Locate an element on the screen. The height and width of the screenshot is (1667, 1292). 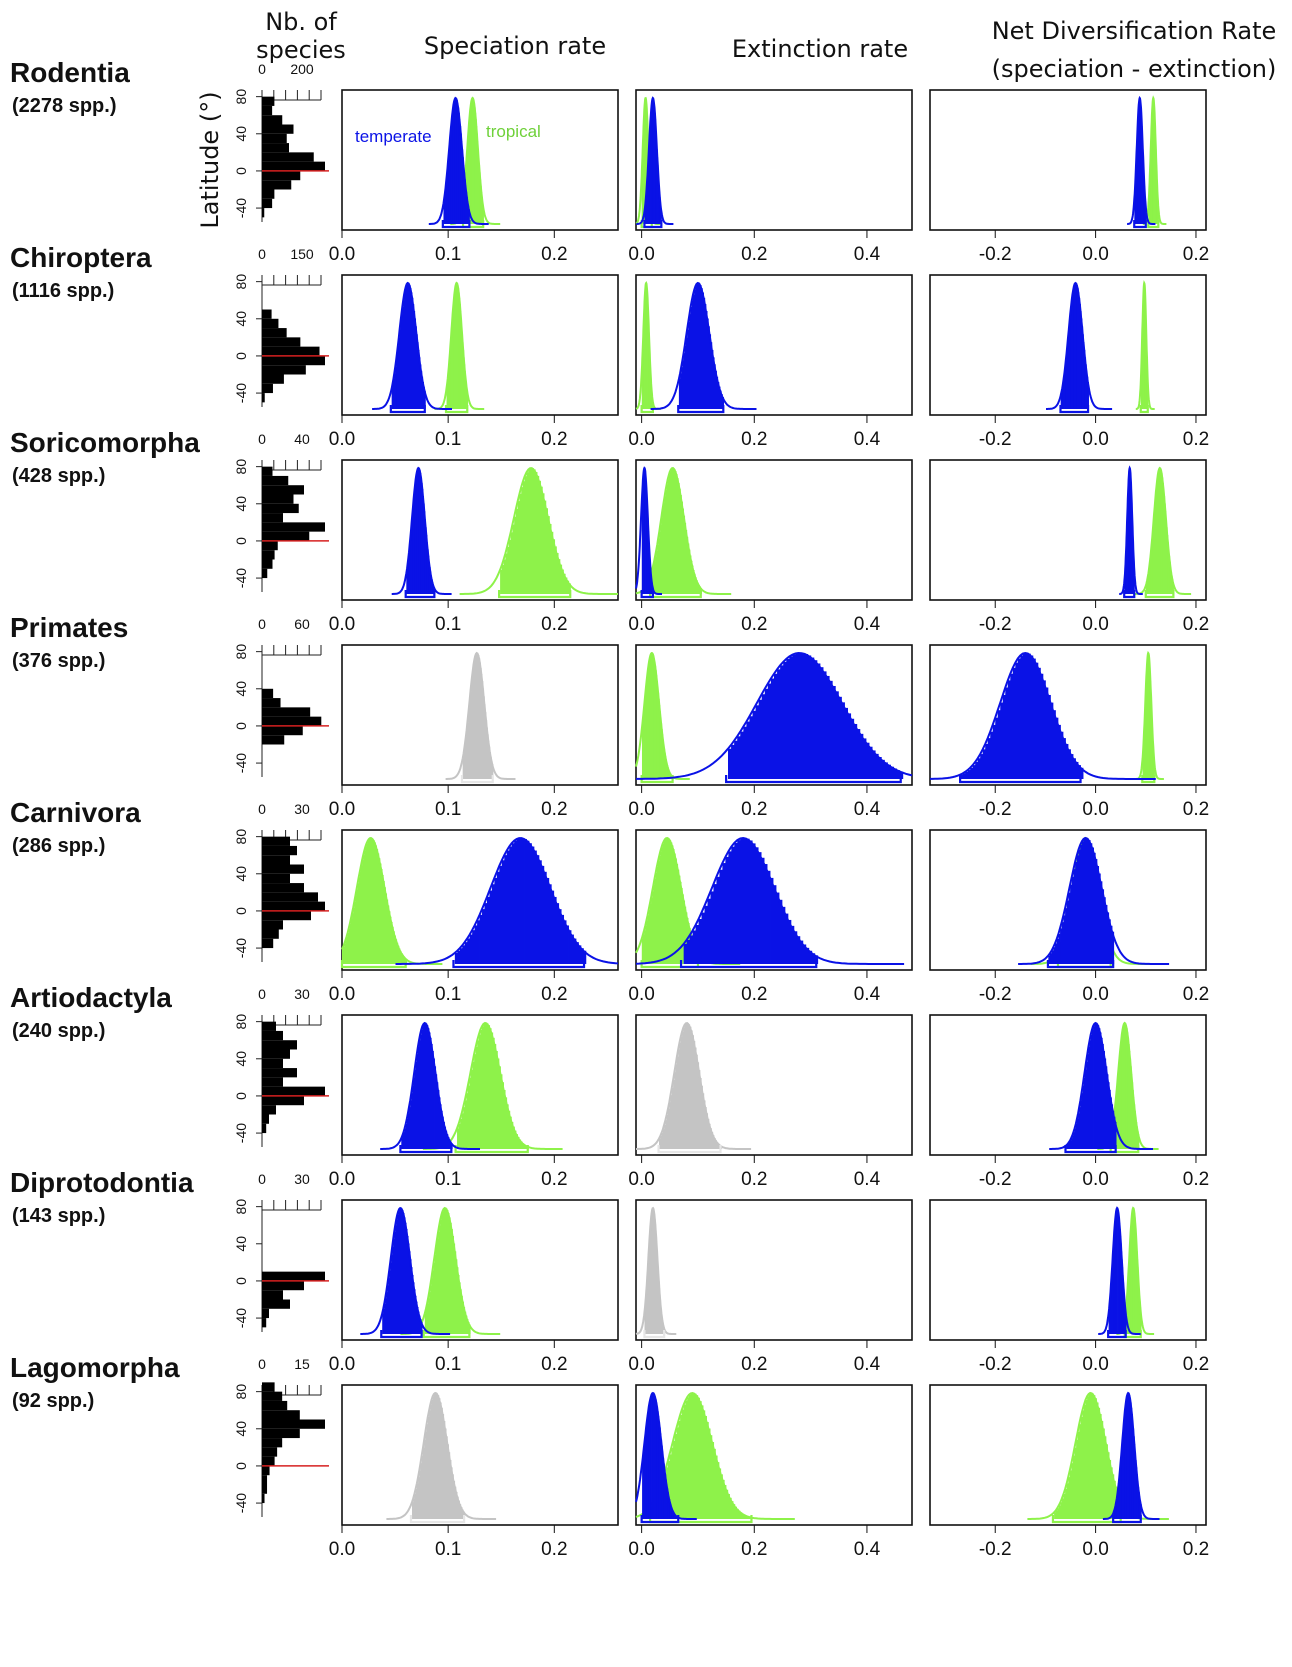
legend-tropical: tropical is located at coordinates (513, 131).